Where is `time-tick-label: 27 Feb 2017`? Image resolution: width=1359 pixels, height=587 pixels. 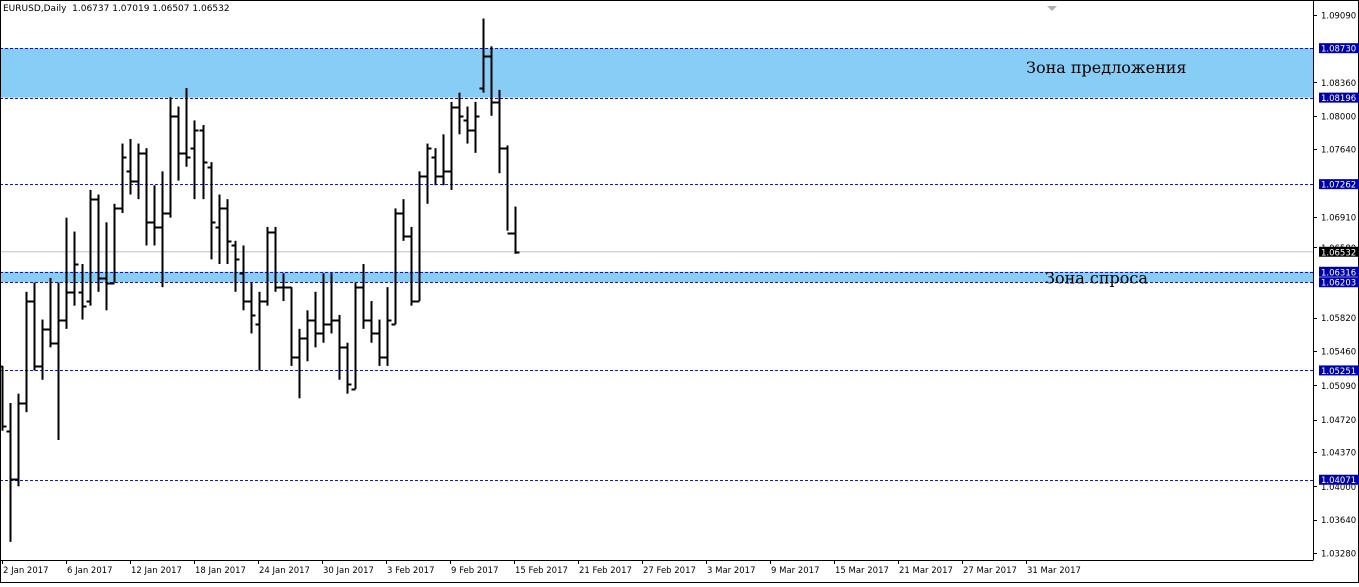 time-tick-label: 27 Feb 2017 is located at coordinates (669, 571).